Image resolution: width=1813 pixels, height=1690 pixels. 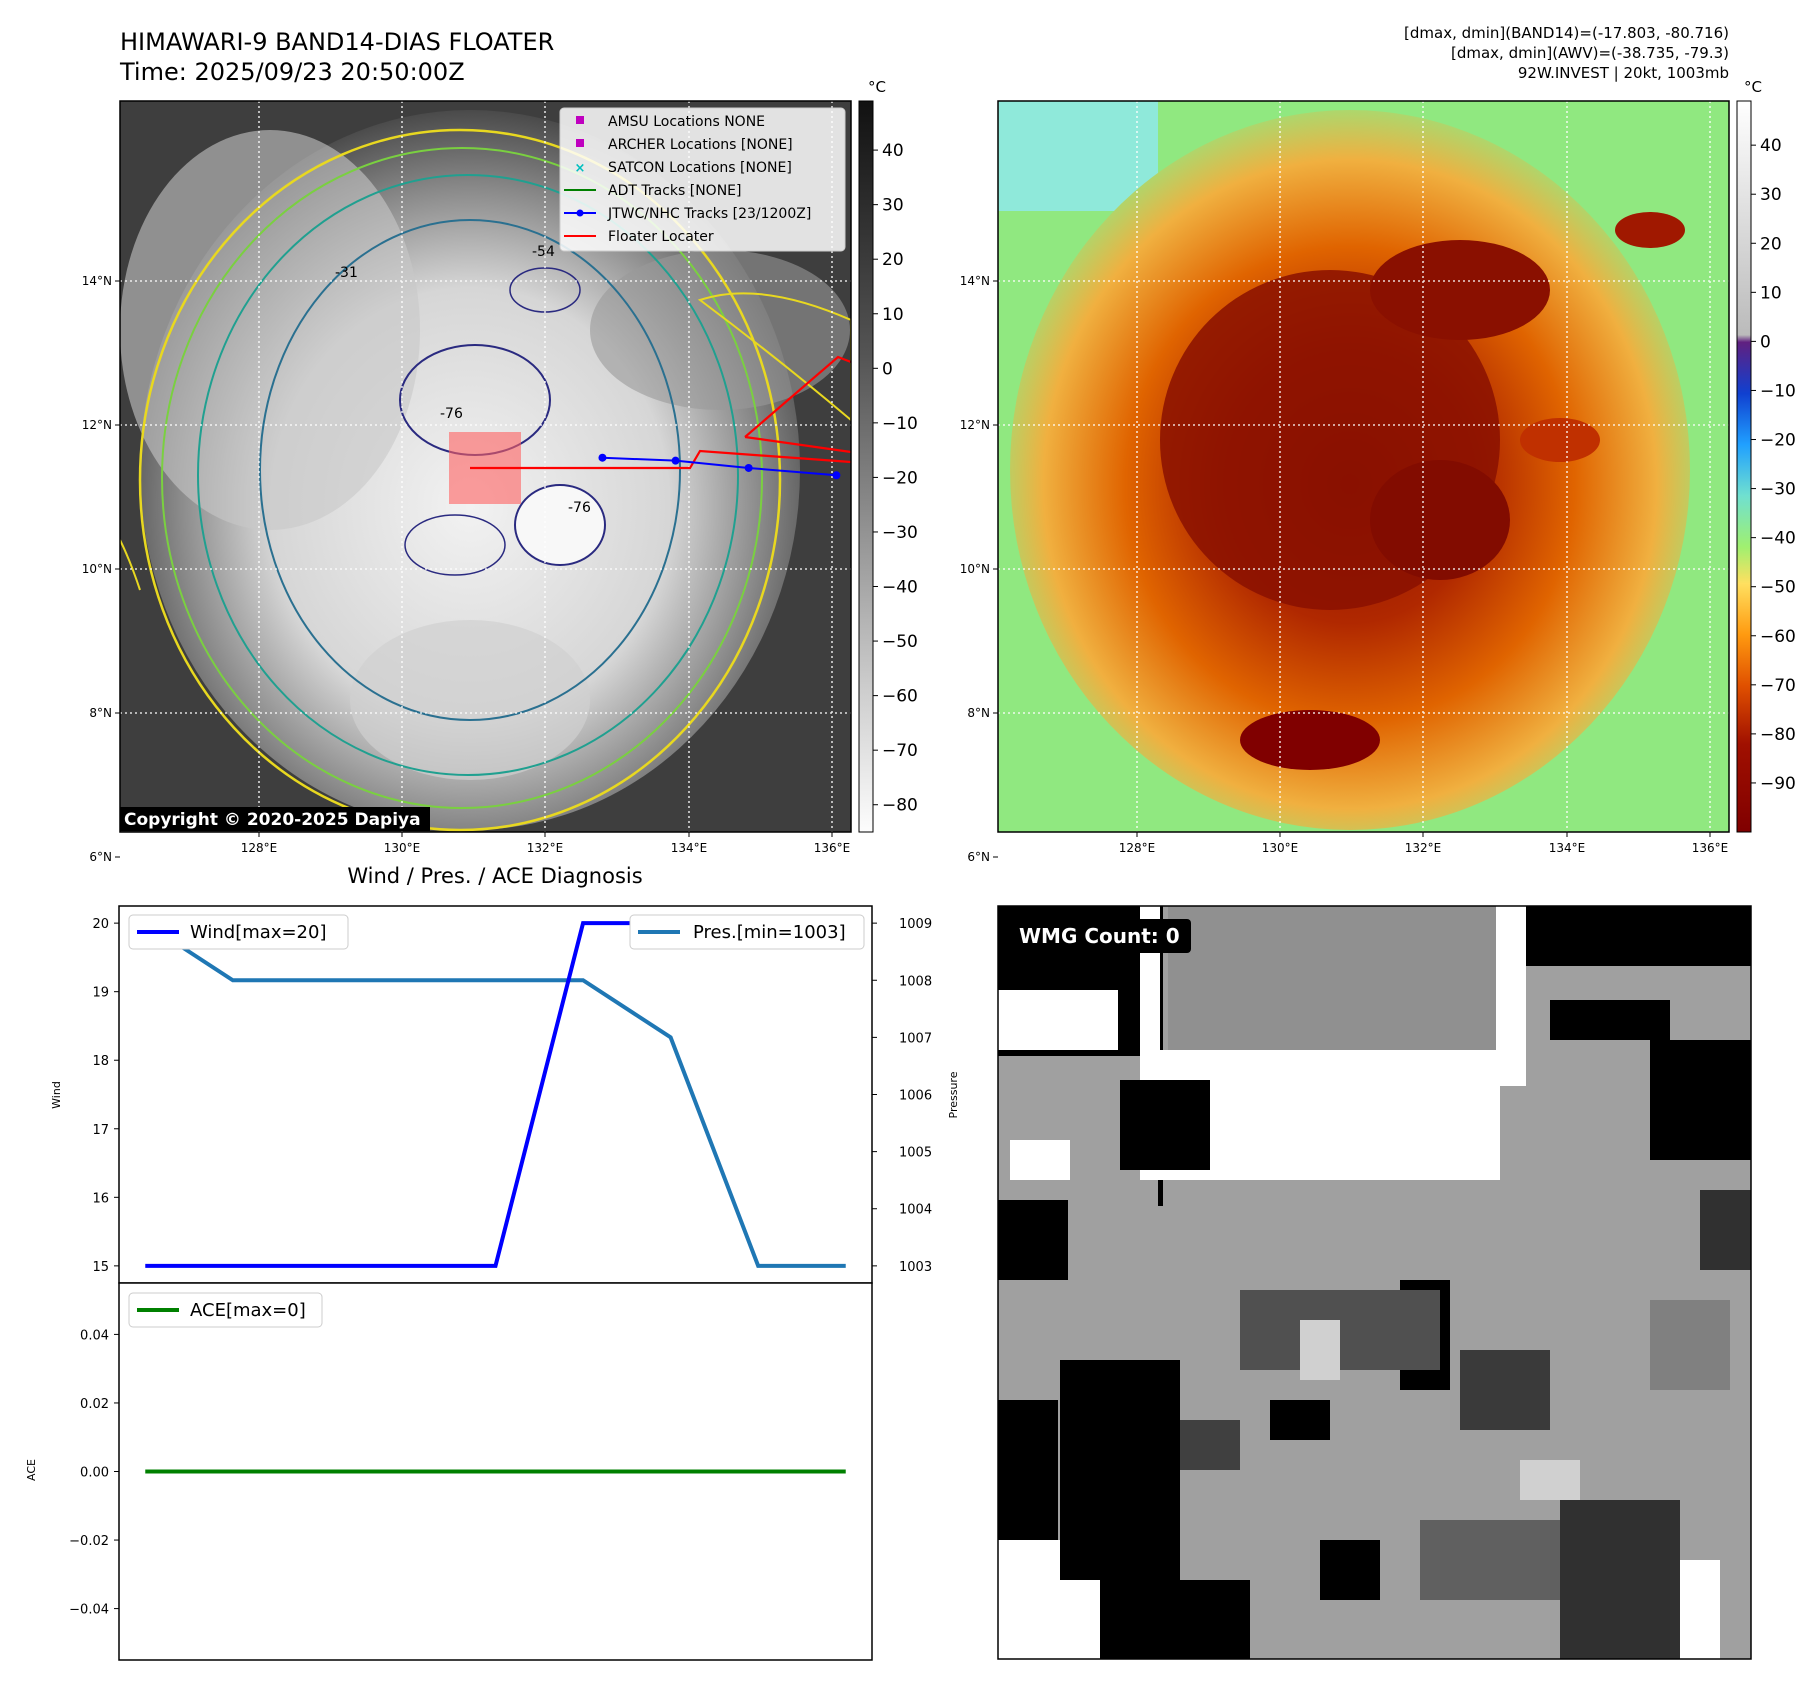 What do you see at coordinates (580, 120) in the screenshot?
I see `legend-square-marker` at bounding box center [580, 120].